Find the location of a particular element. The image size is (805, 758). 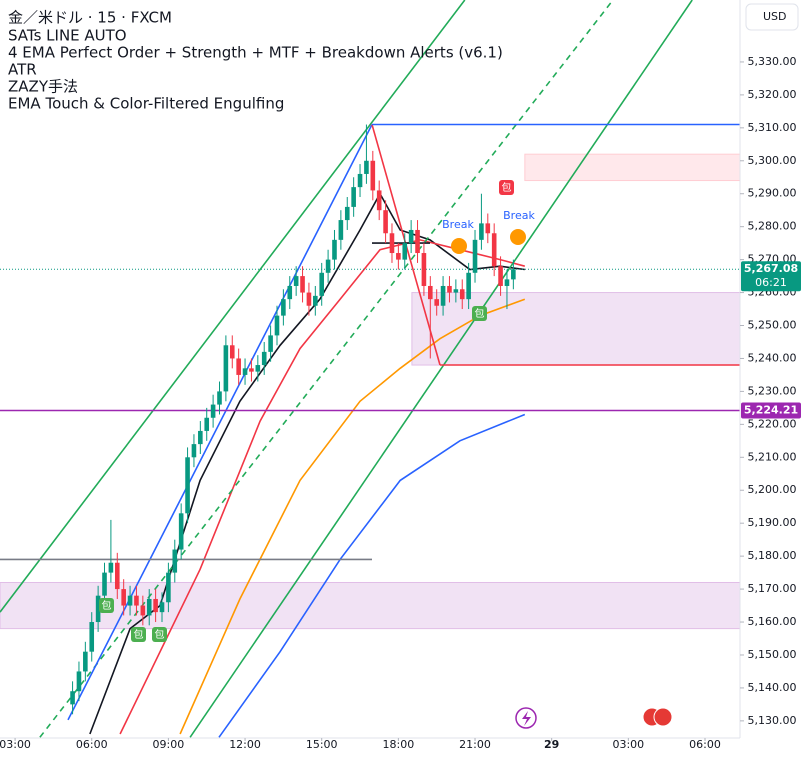

y-tick-label: 5,240.00 is located at coordinates (772, 357).